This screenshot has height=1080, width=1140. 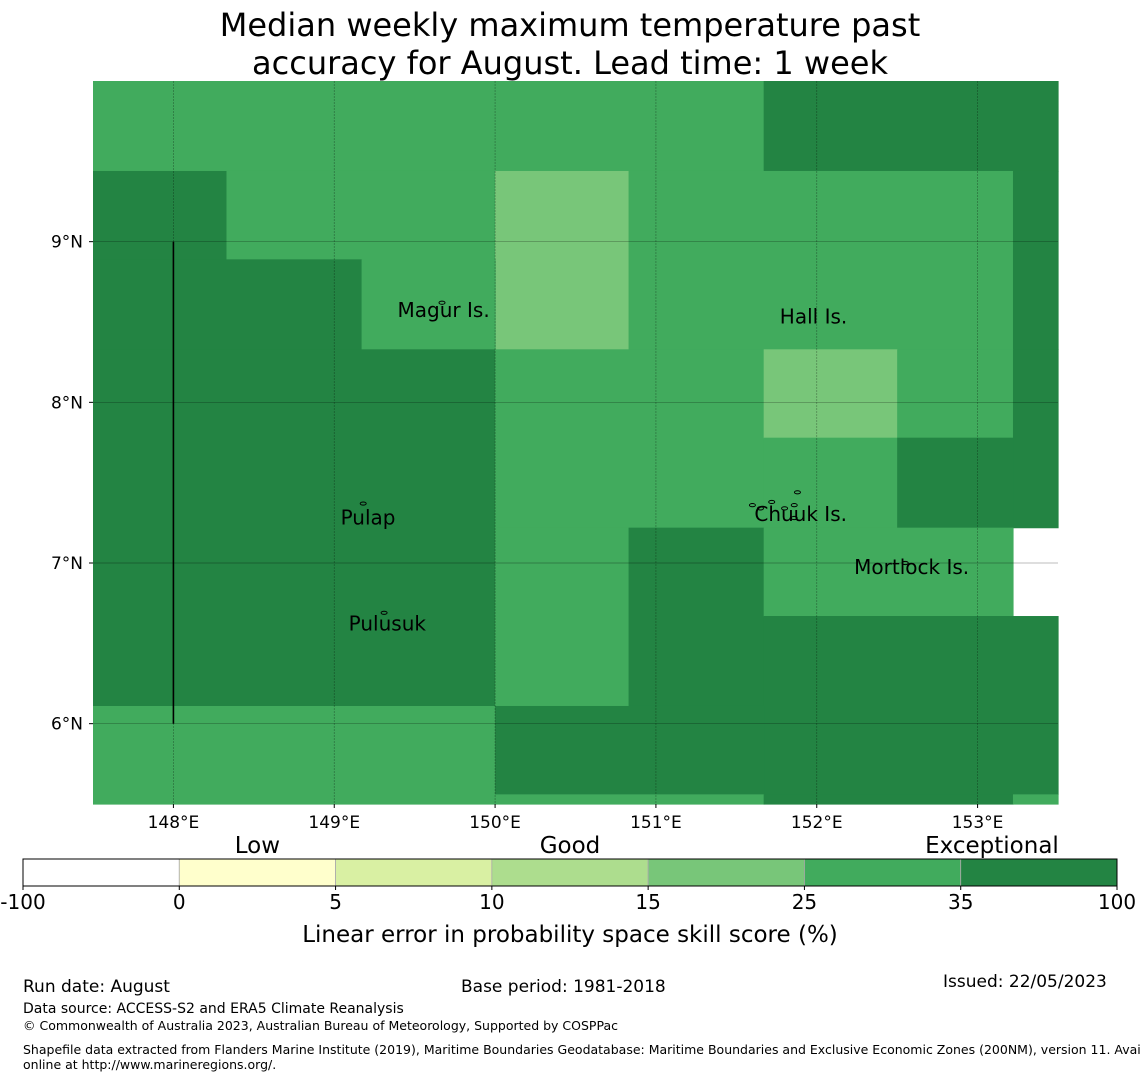 I want to click on lon-tick-label: 151°E, so click(x=656, y=823).